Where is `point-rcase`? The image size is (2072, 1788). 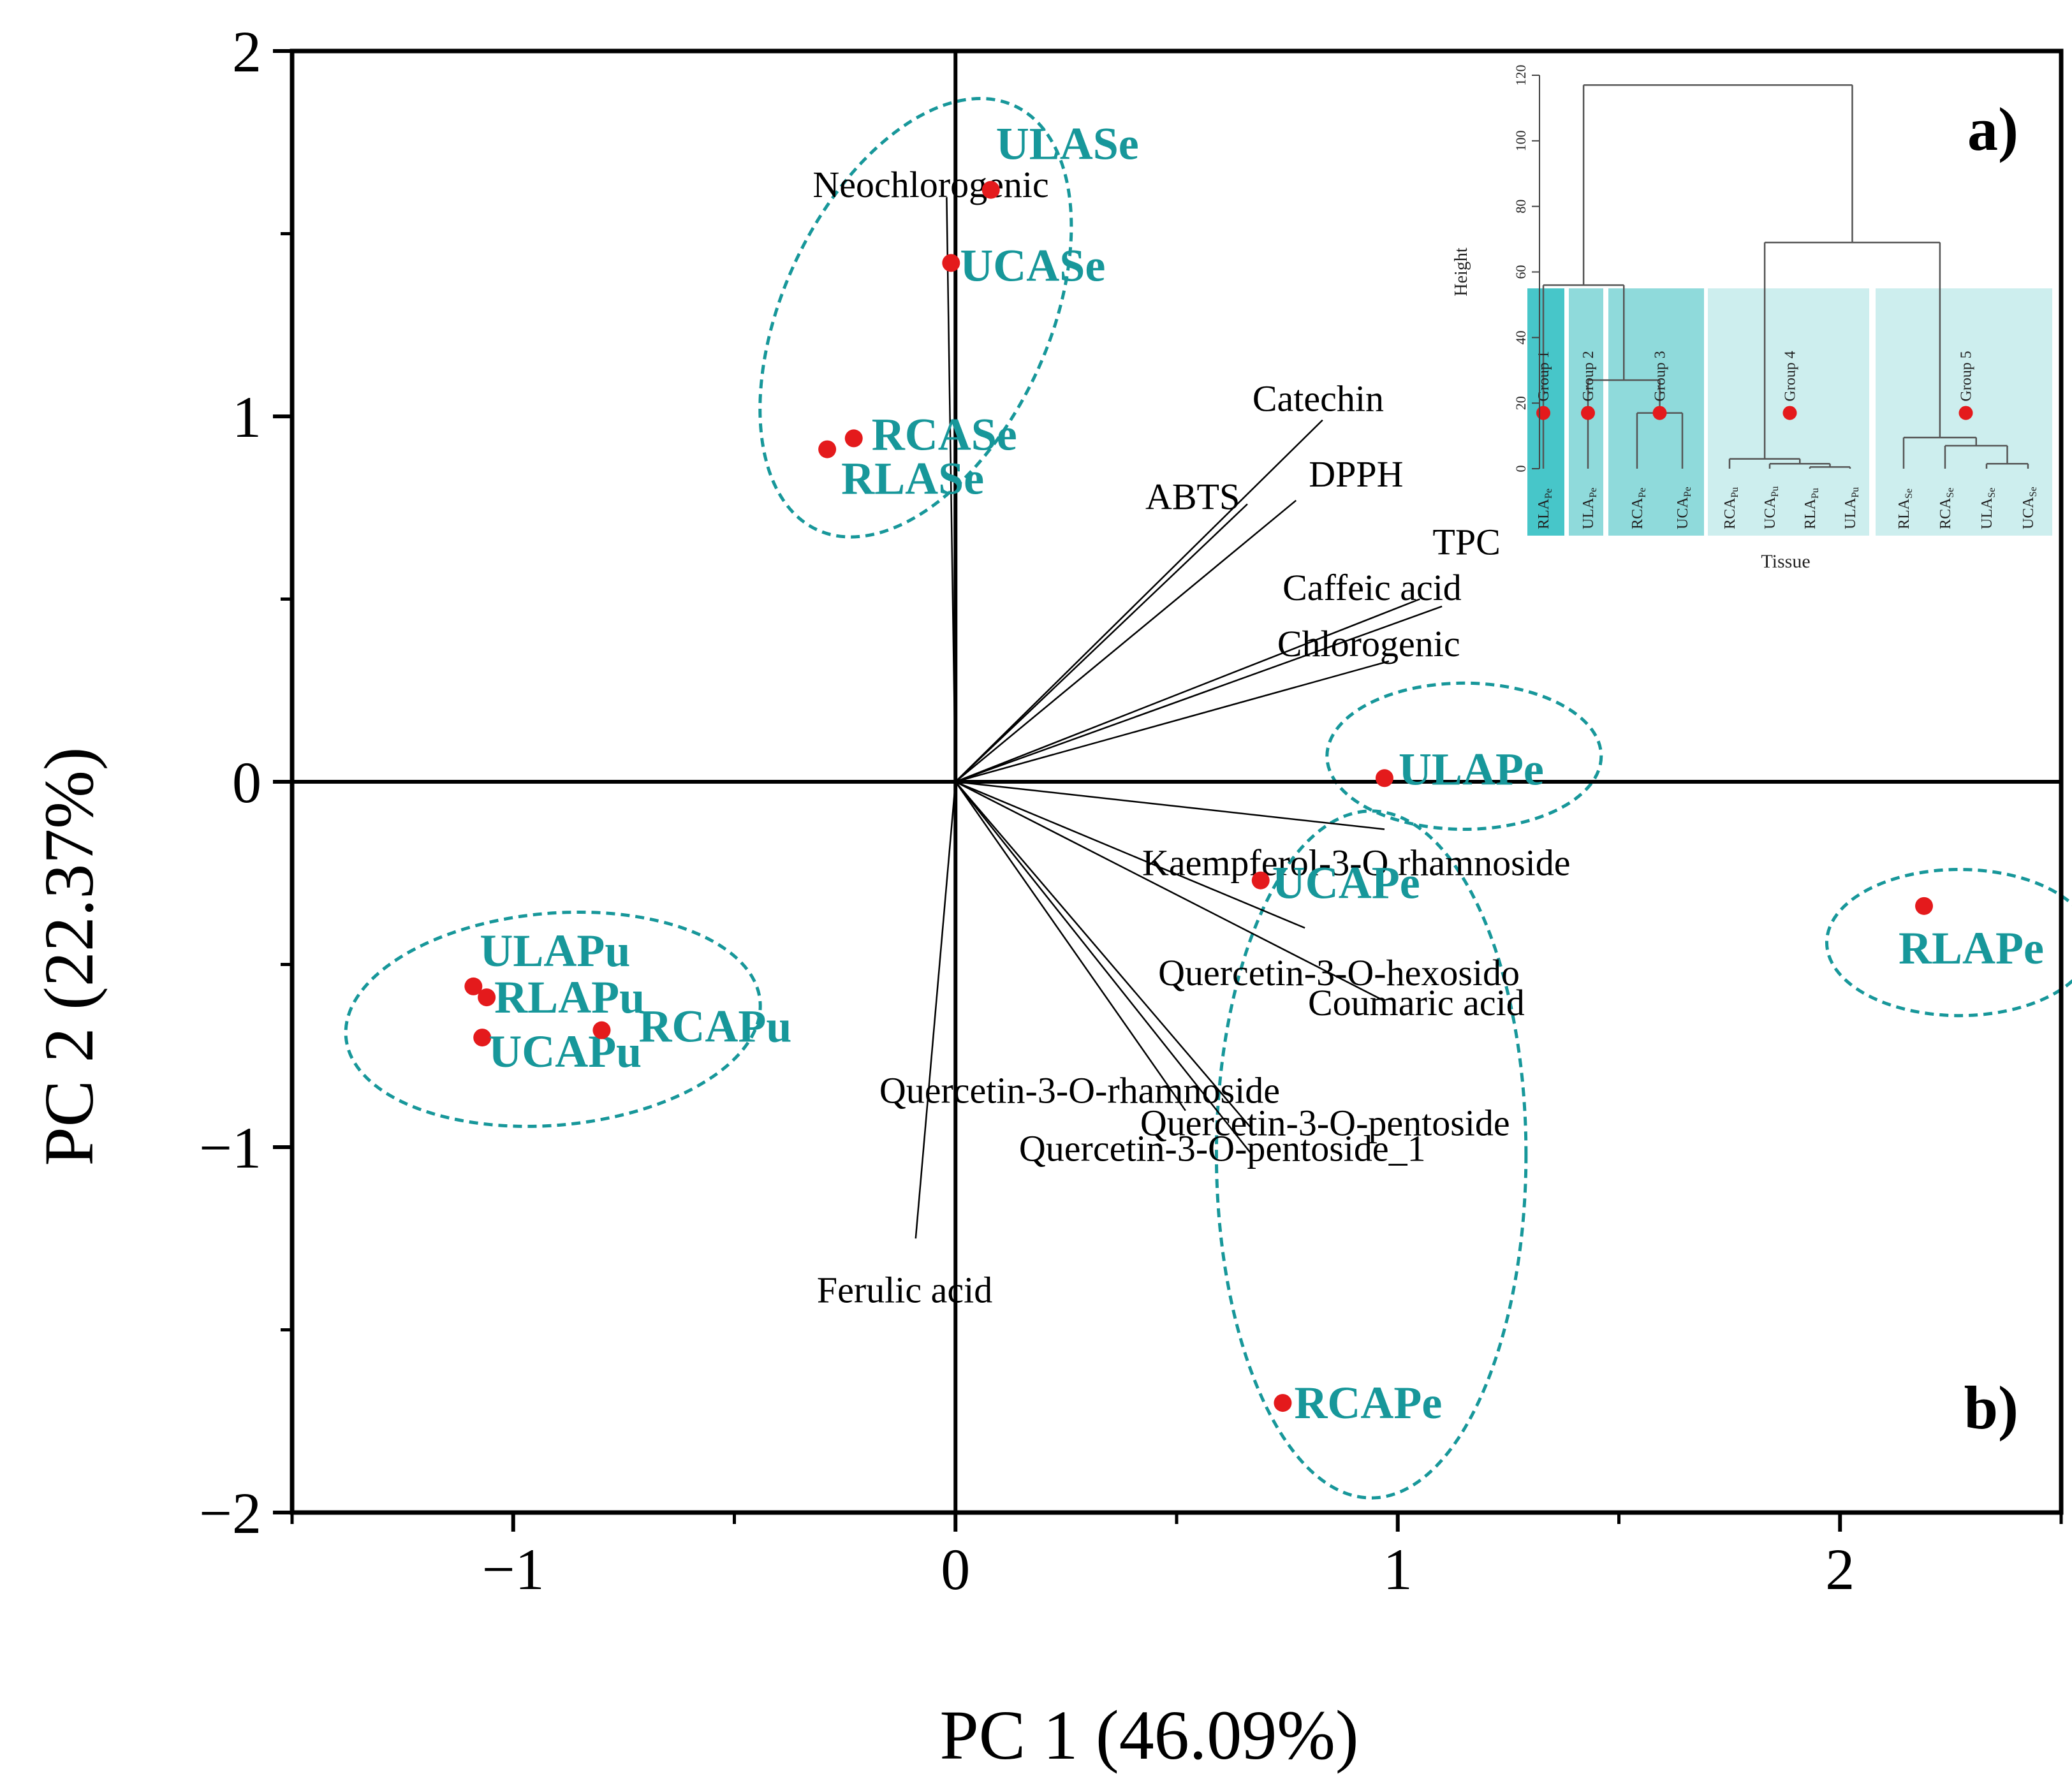 point-rcase is located at coordinates (853, 439).